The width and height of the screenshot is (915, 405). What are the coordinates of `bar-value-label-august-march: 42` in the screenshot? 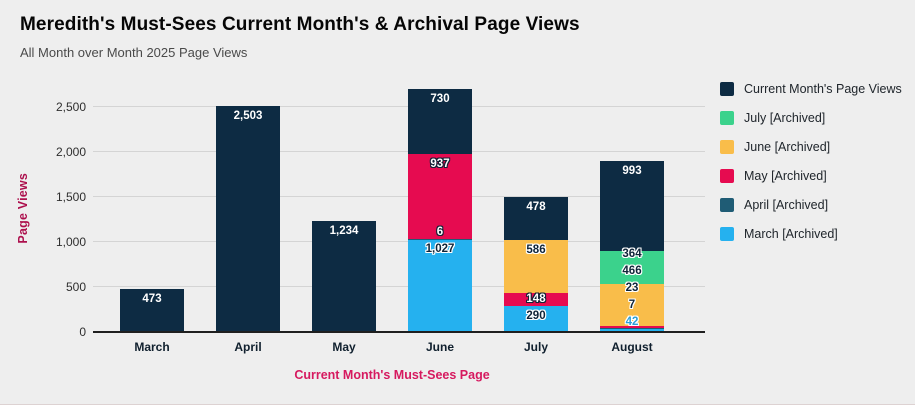 It's located at (632, 322).